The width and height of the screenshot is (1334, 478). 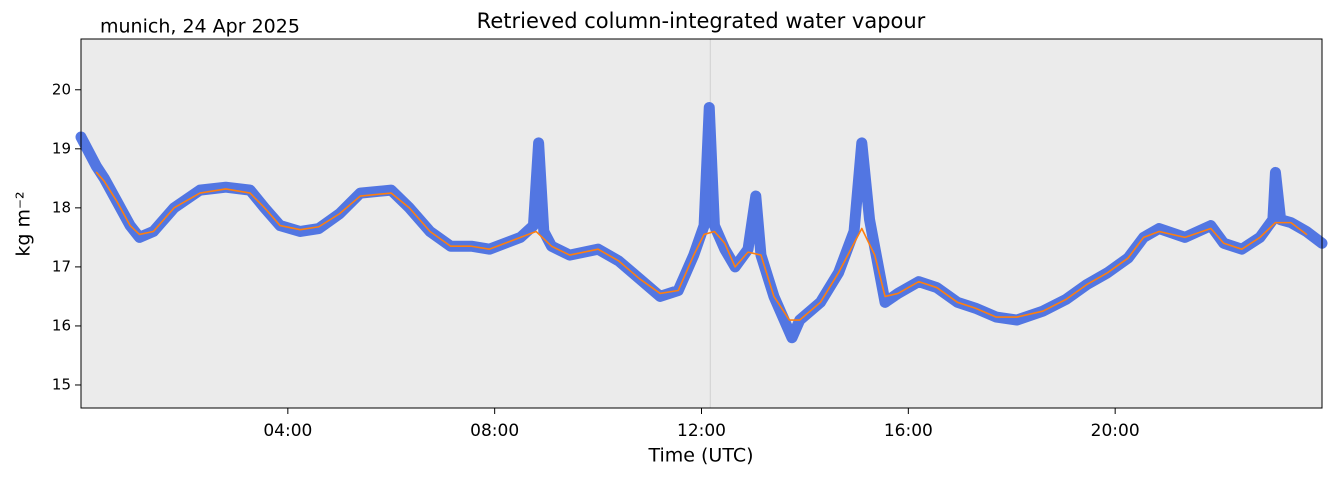 I want to click on y-tick-label: 18, so click(x=61, y=207).